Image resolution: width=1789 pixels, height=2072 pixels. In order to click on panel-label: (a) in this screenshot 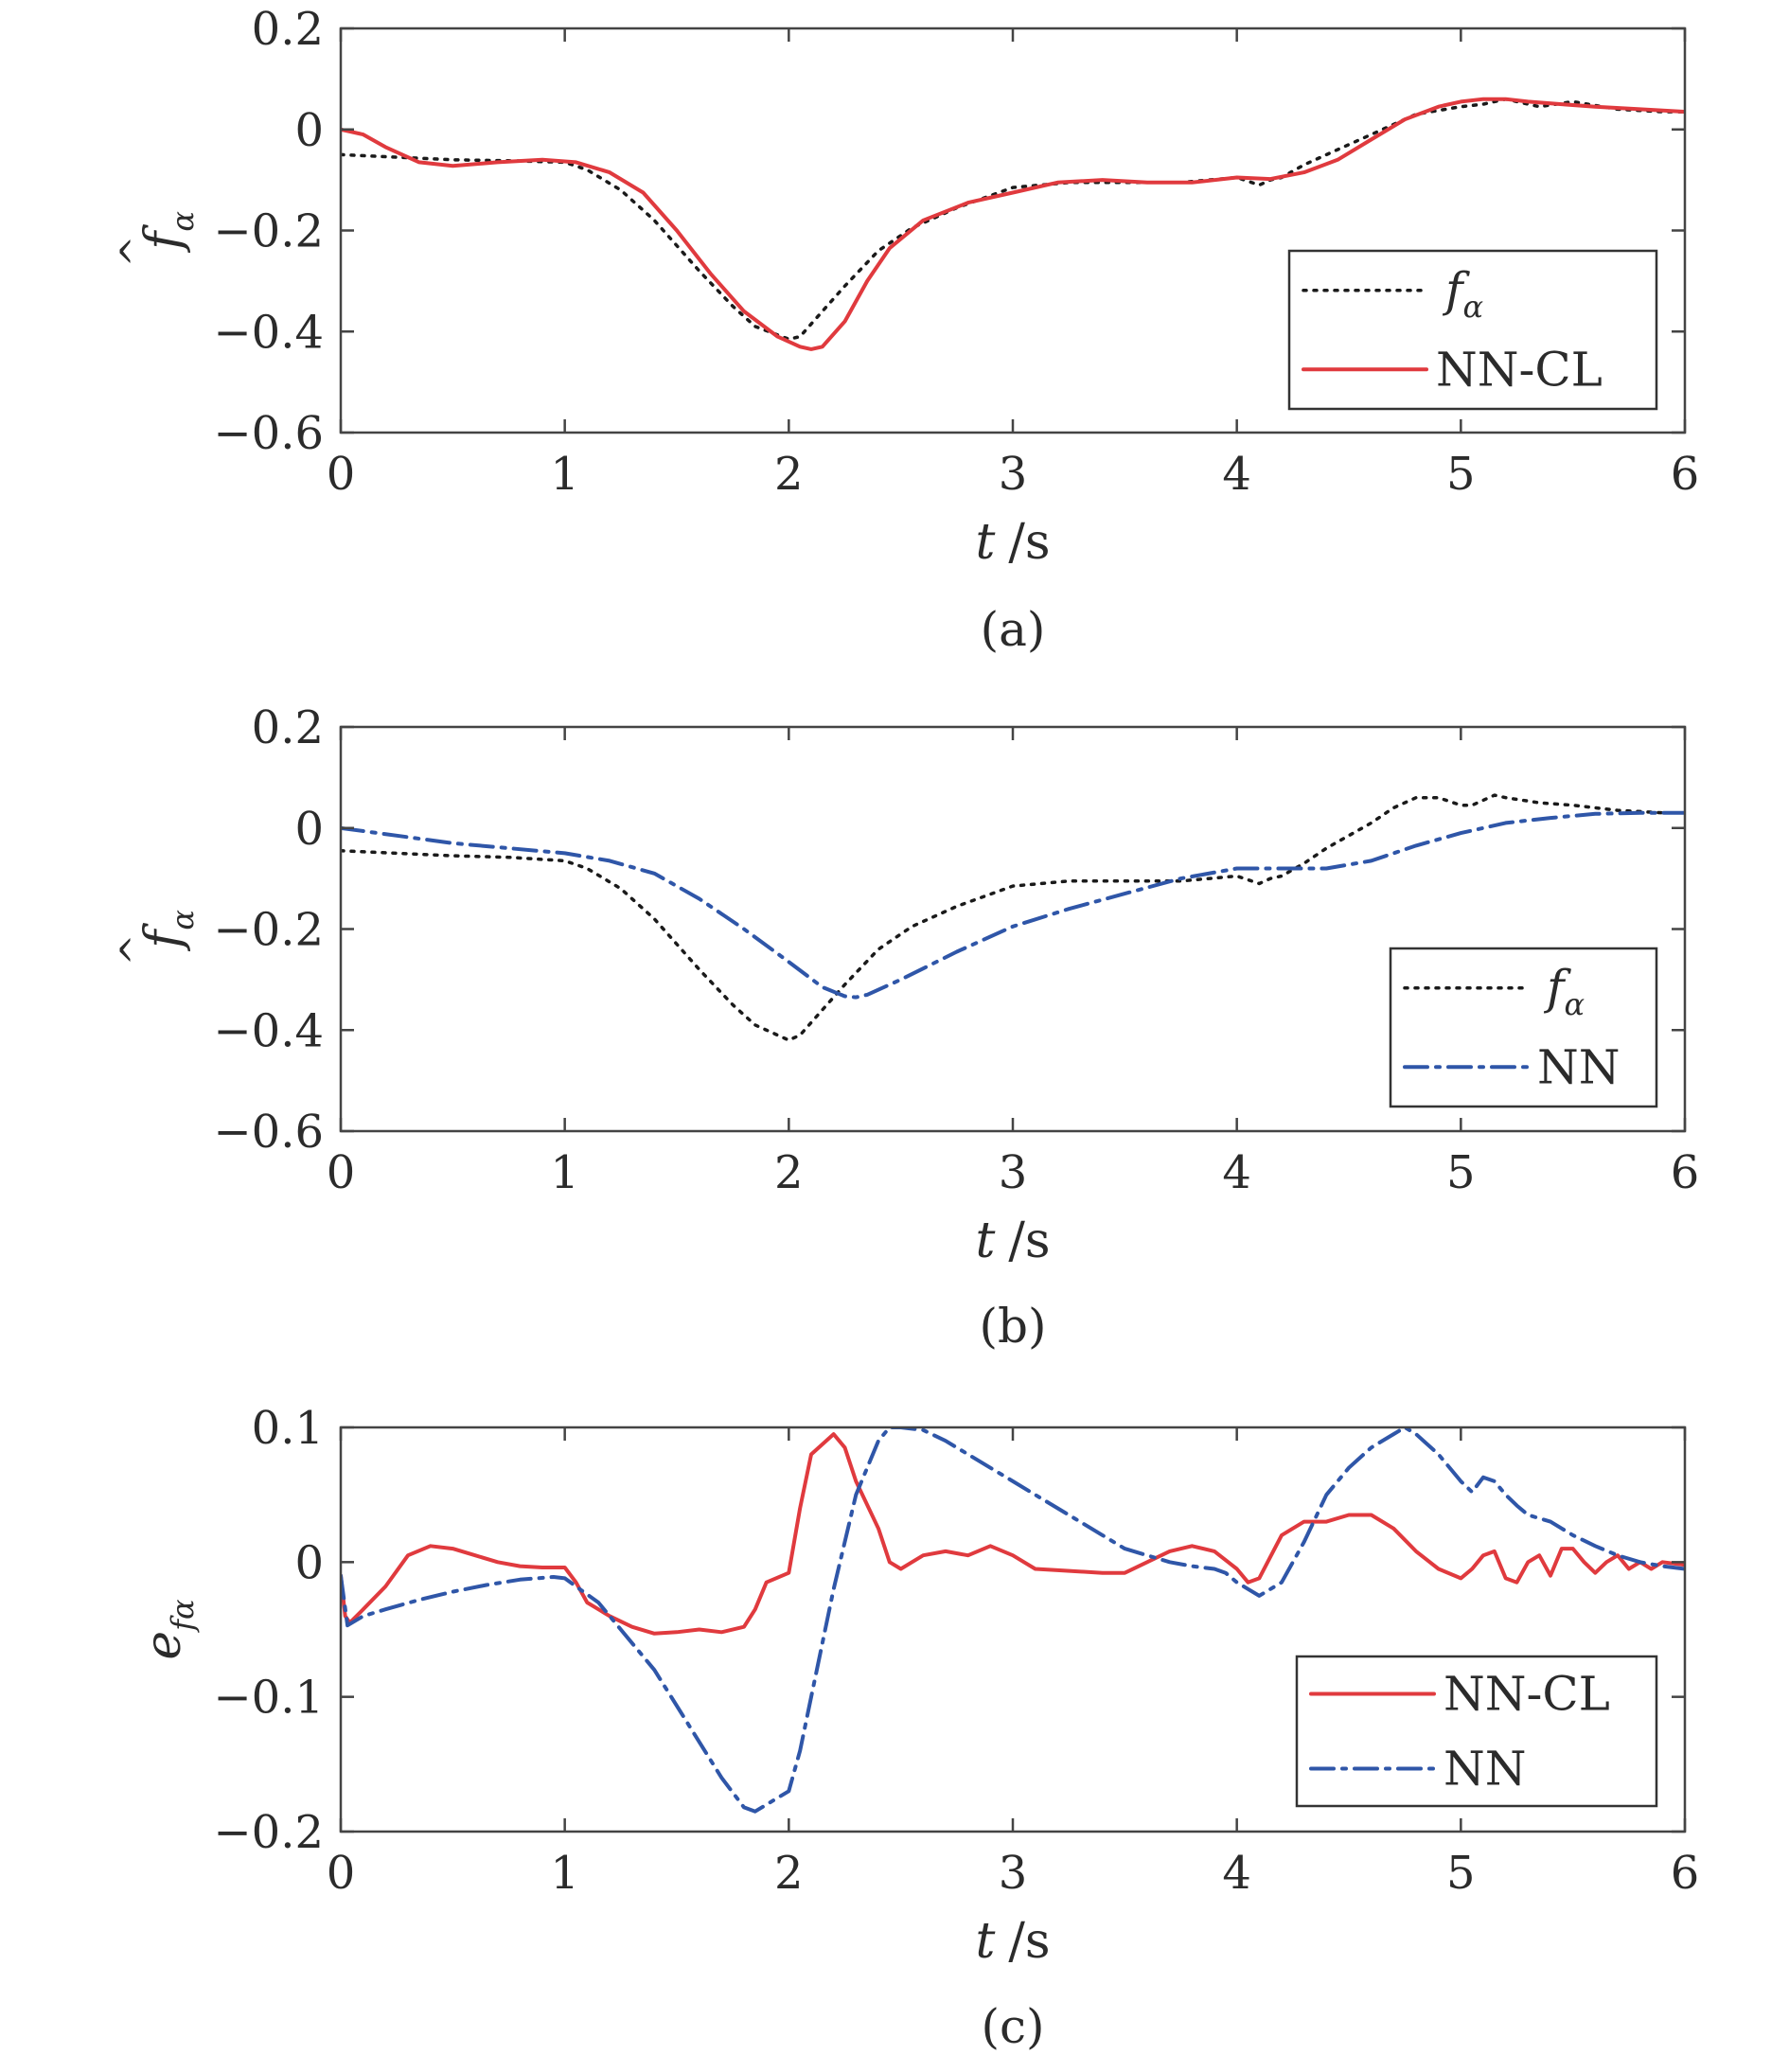, I will do `click(1014, 629)`.